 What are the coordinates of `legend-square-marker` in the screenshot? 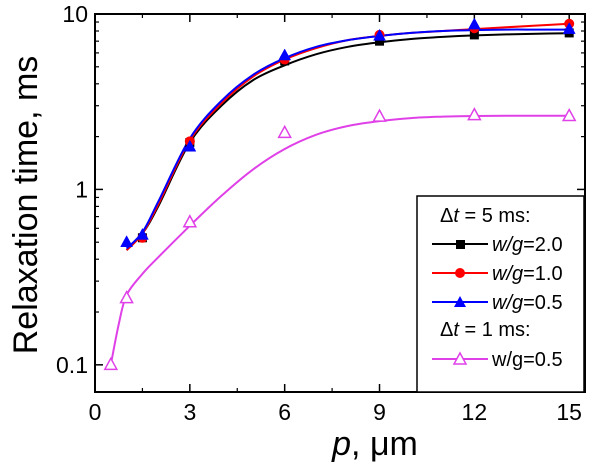 It's located at (460, 244).